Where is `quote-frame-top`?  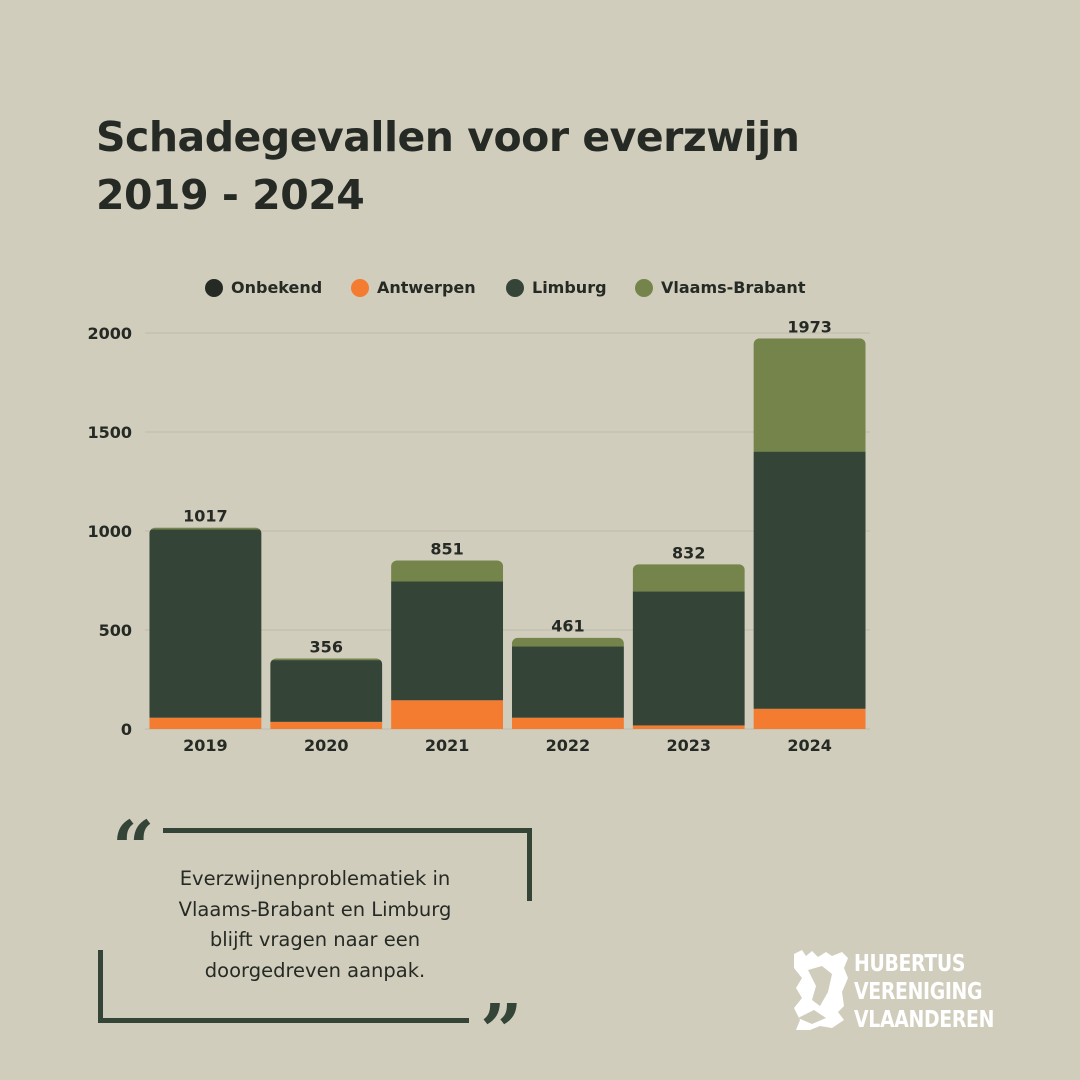
quote-frame-top is located at coordinates (347, 864).